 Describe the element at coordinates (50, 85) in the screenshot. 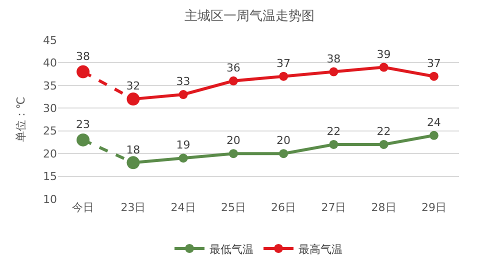

I see `y-tick-label: 35` at that location.